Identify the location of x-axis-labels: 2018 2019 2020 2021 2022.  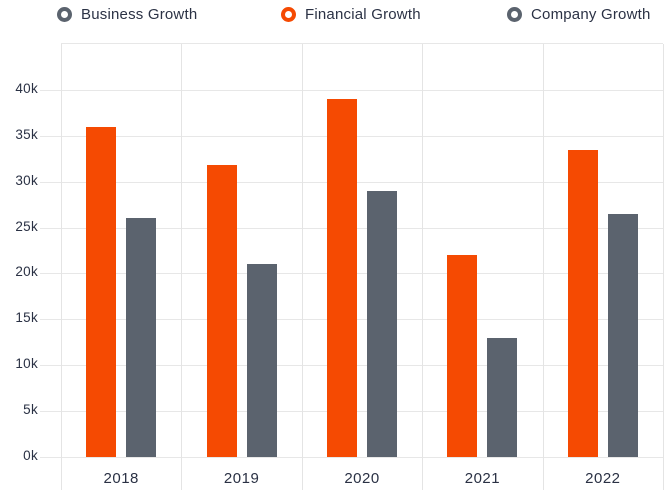
(362, 478).